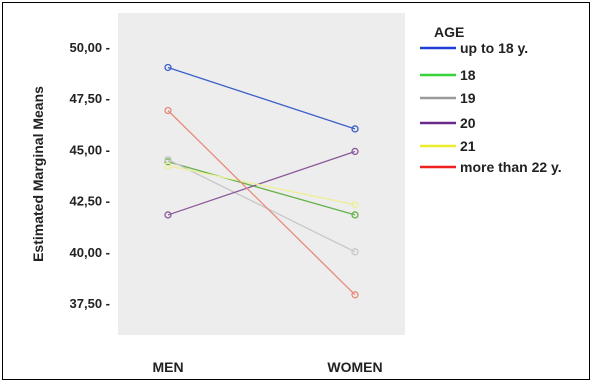 The height and width of the screenshot is (385, 595). Describe the element at coordinates (90, 47) in the screenshot. I see `y-tick-label: 50,00 -` at that location.